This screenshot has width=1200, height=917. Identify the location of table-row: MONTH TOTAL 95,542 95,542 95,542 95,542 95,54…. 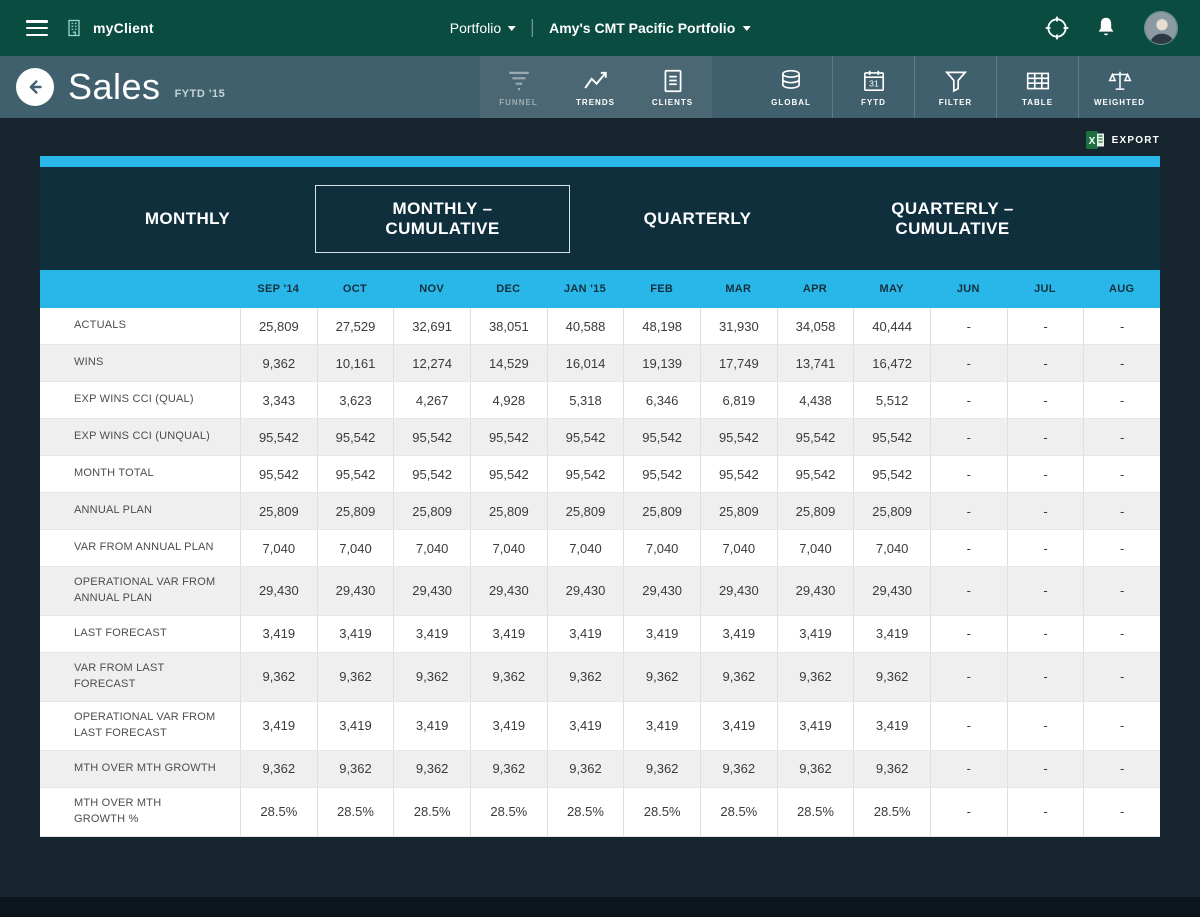
(600, 474).